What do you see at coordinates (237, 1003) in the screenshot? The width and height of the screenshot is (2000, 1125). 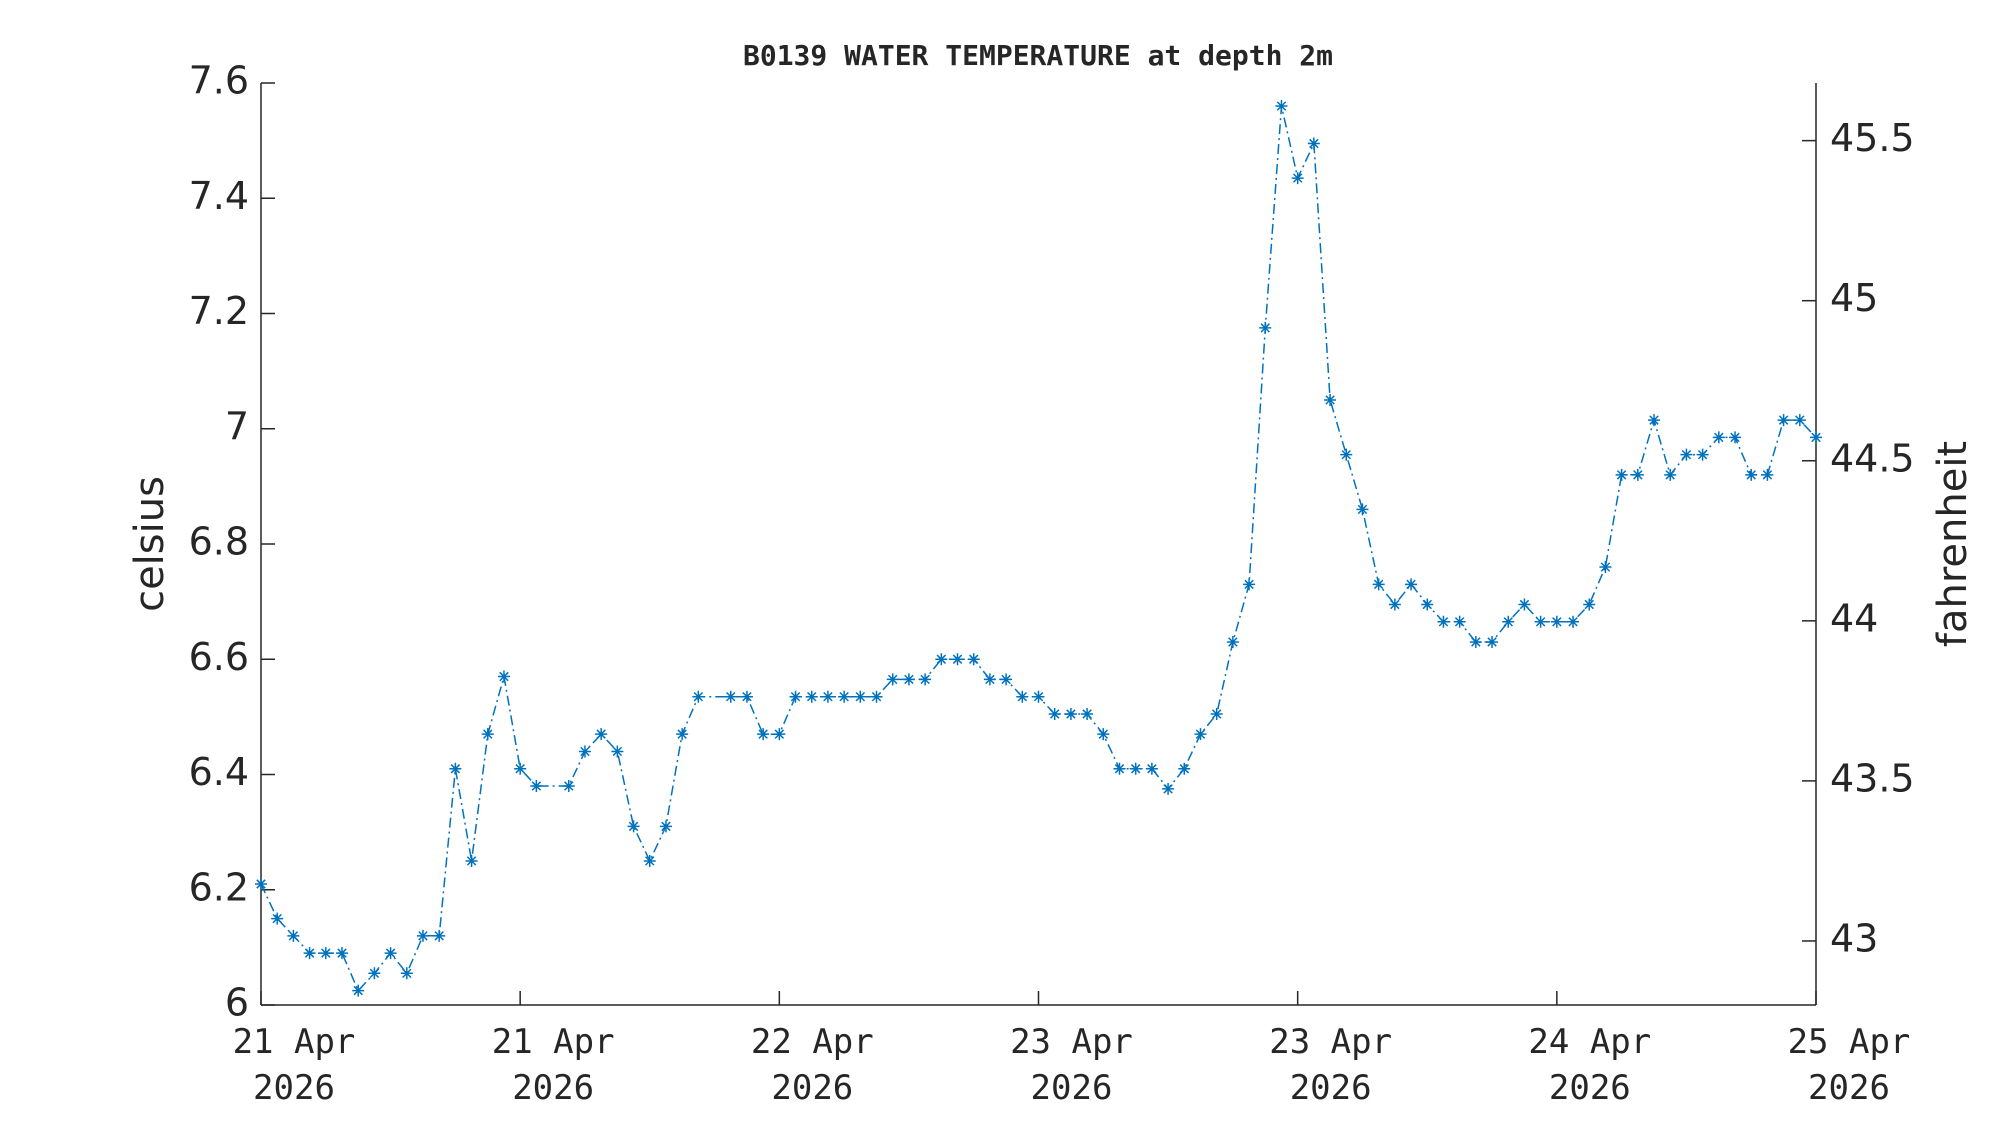 I see `y-tick-label: 6` at bounding box center [237, 1003].